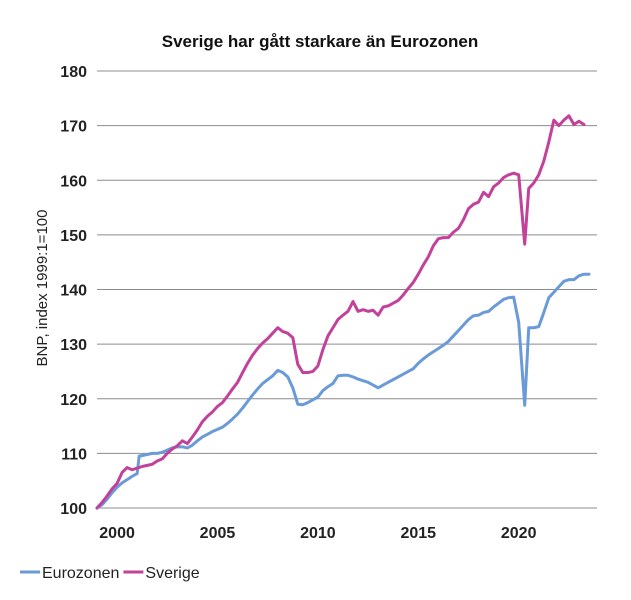 The image size is (631, 600). I want to click on y-tick-label: 160, so click(73, 181).